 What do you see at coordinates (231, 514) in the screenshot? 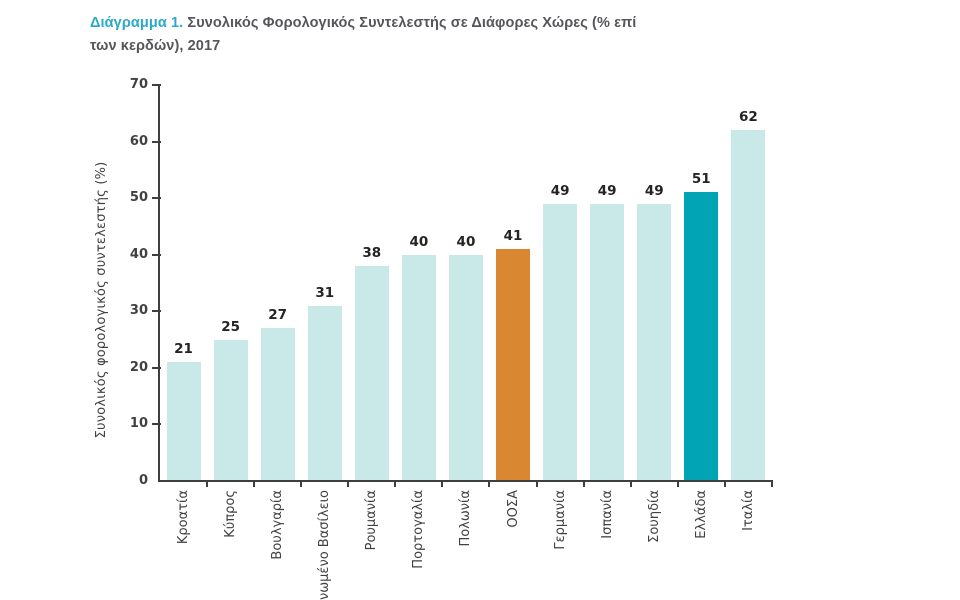
I see `x-category-label: Κύπρος` at bounding box center [231, 514].